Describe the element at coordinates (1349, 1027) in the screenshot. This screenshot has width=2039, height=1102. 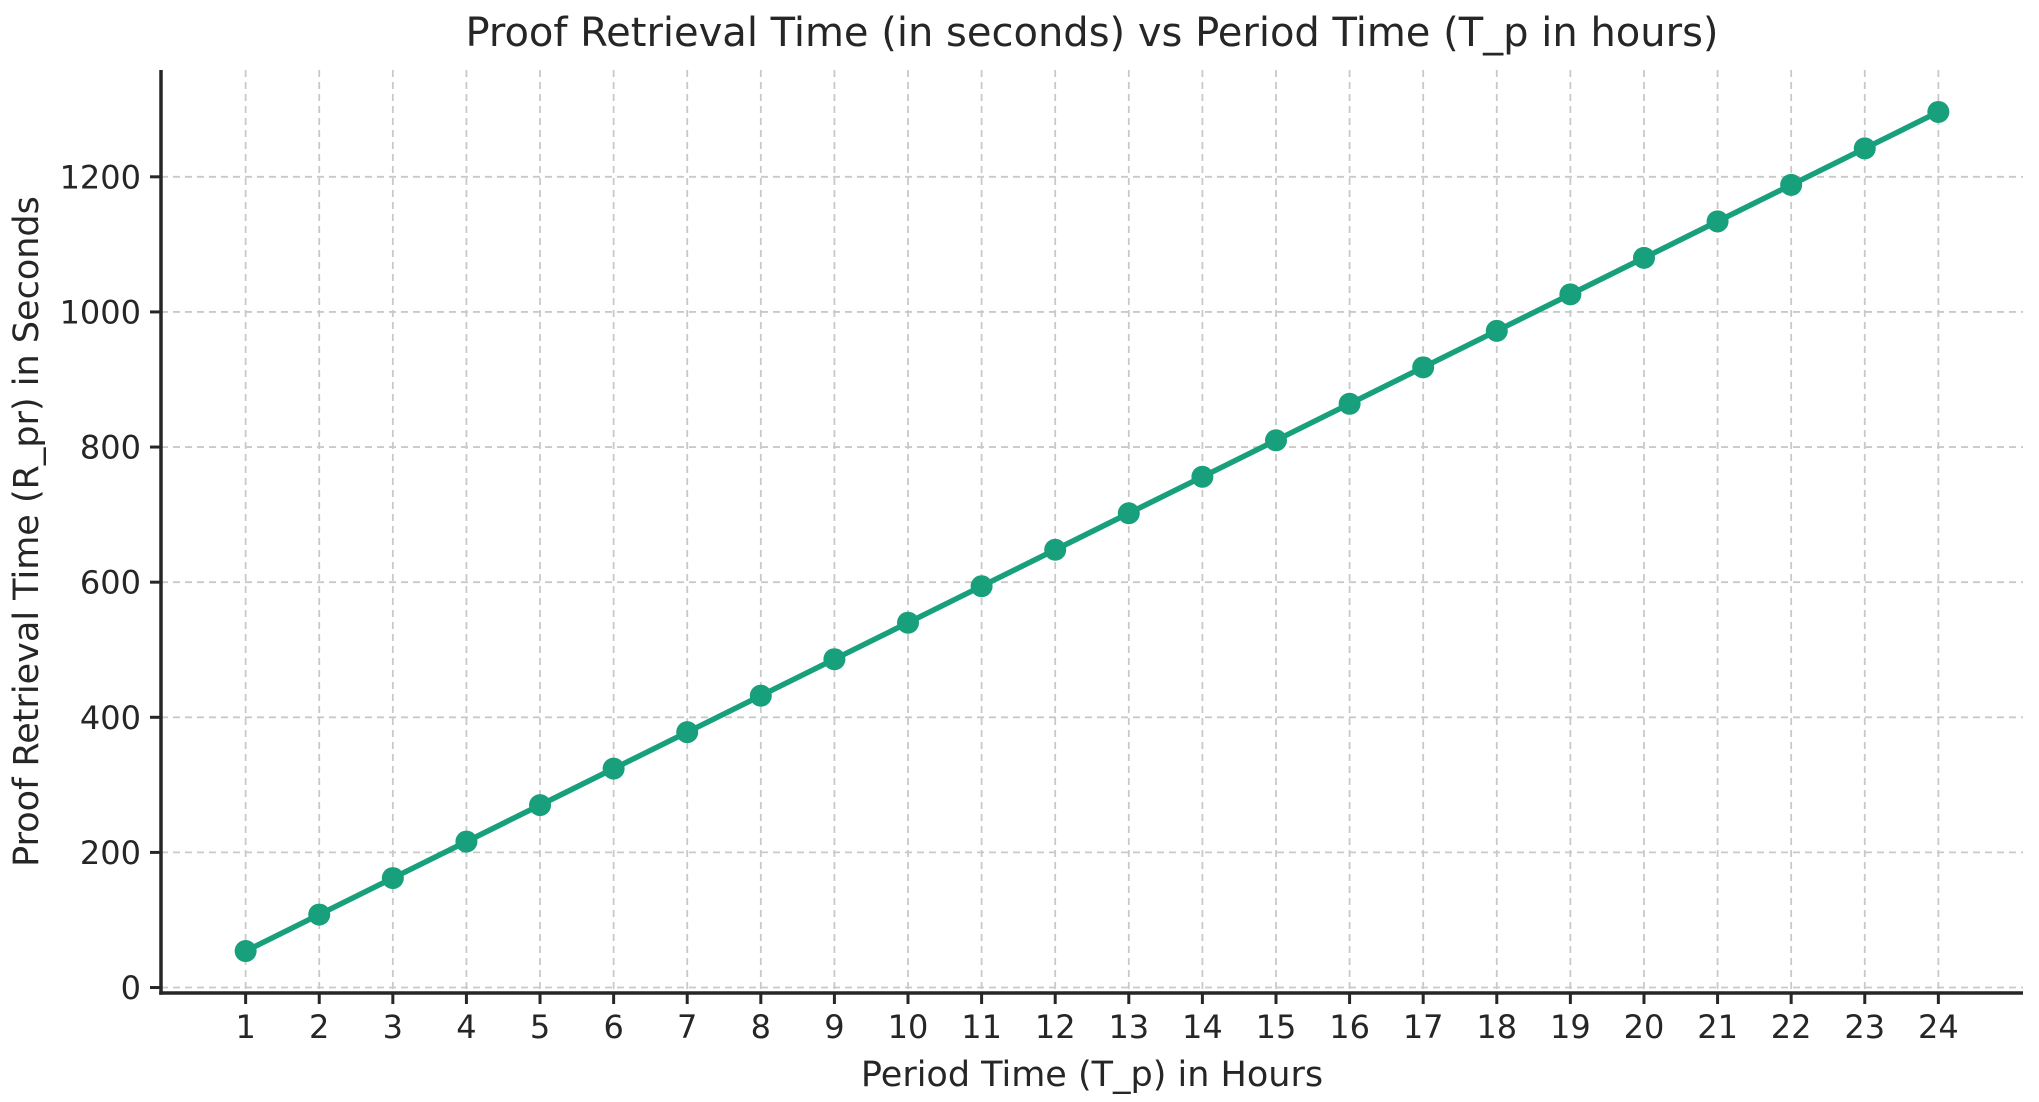
I see `x-tick-label: 16` at that location.